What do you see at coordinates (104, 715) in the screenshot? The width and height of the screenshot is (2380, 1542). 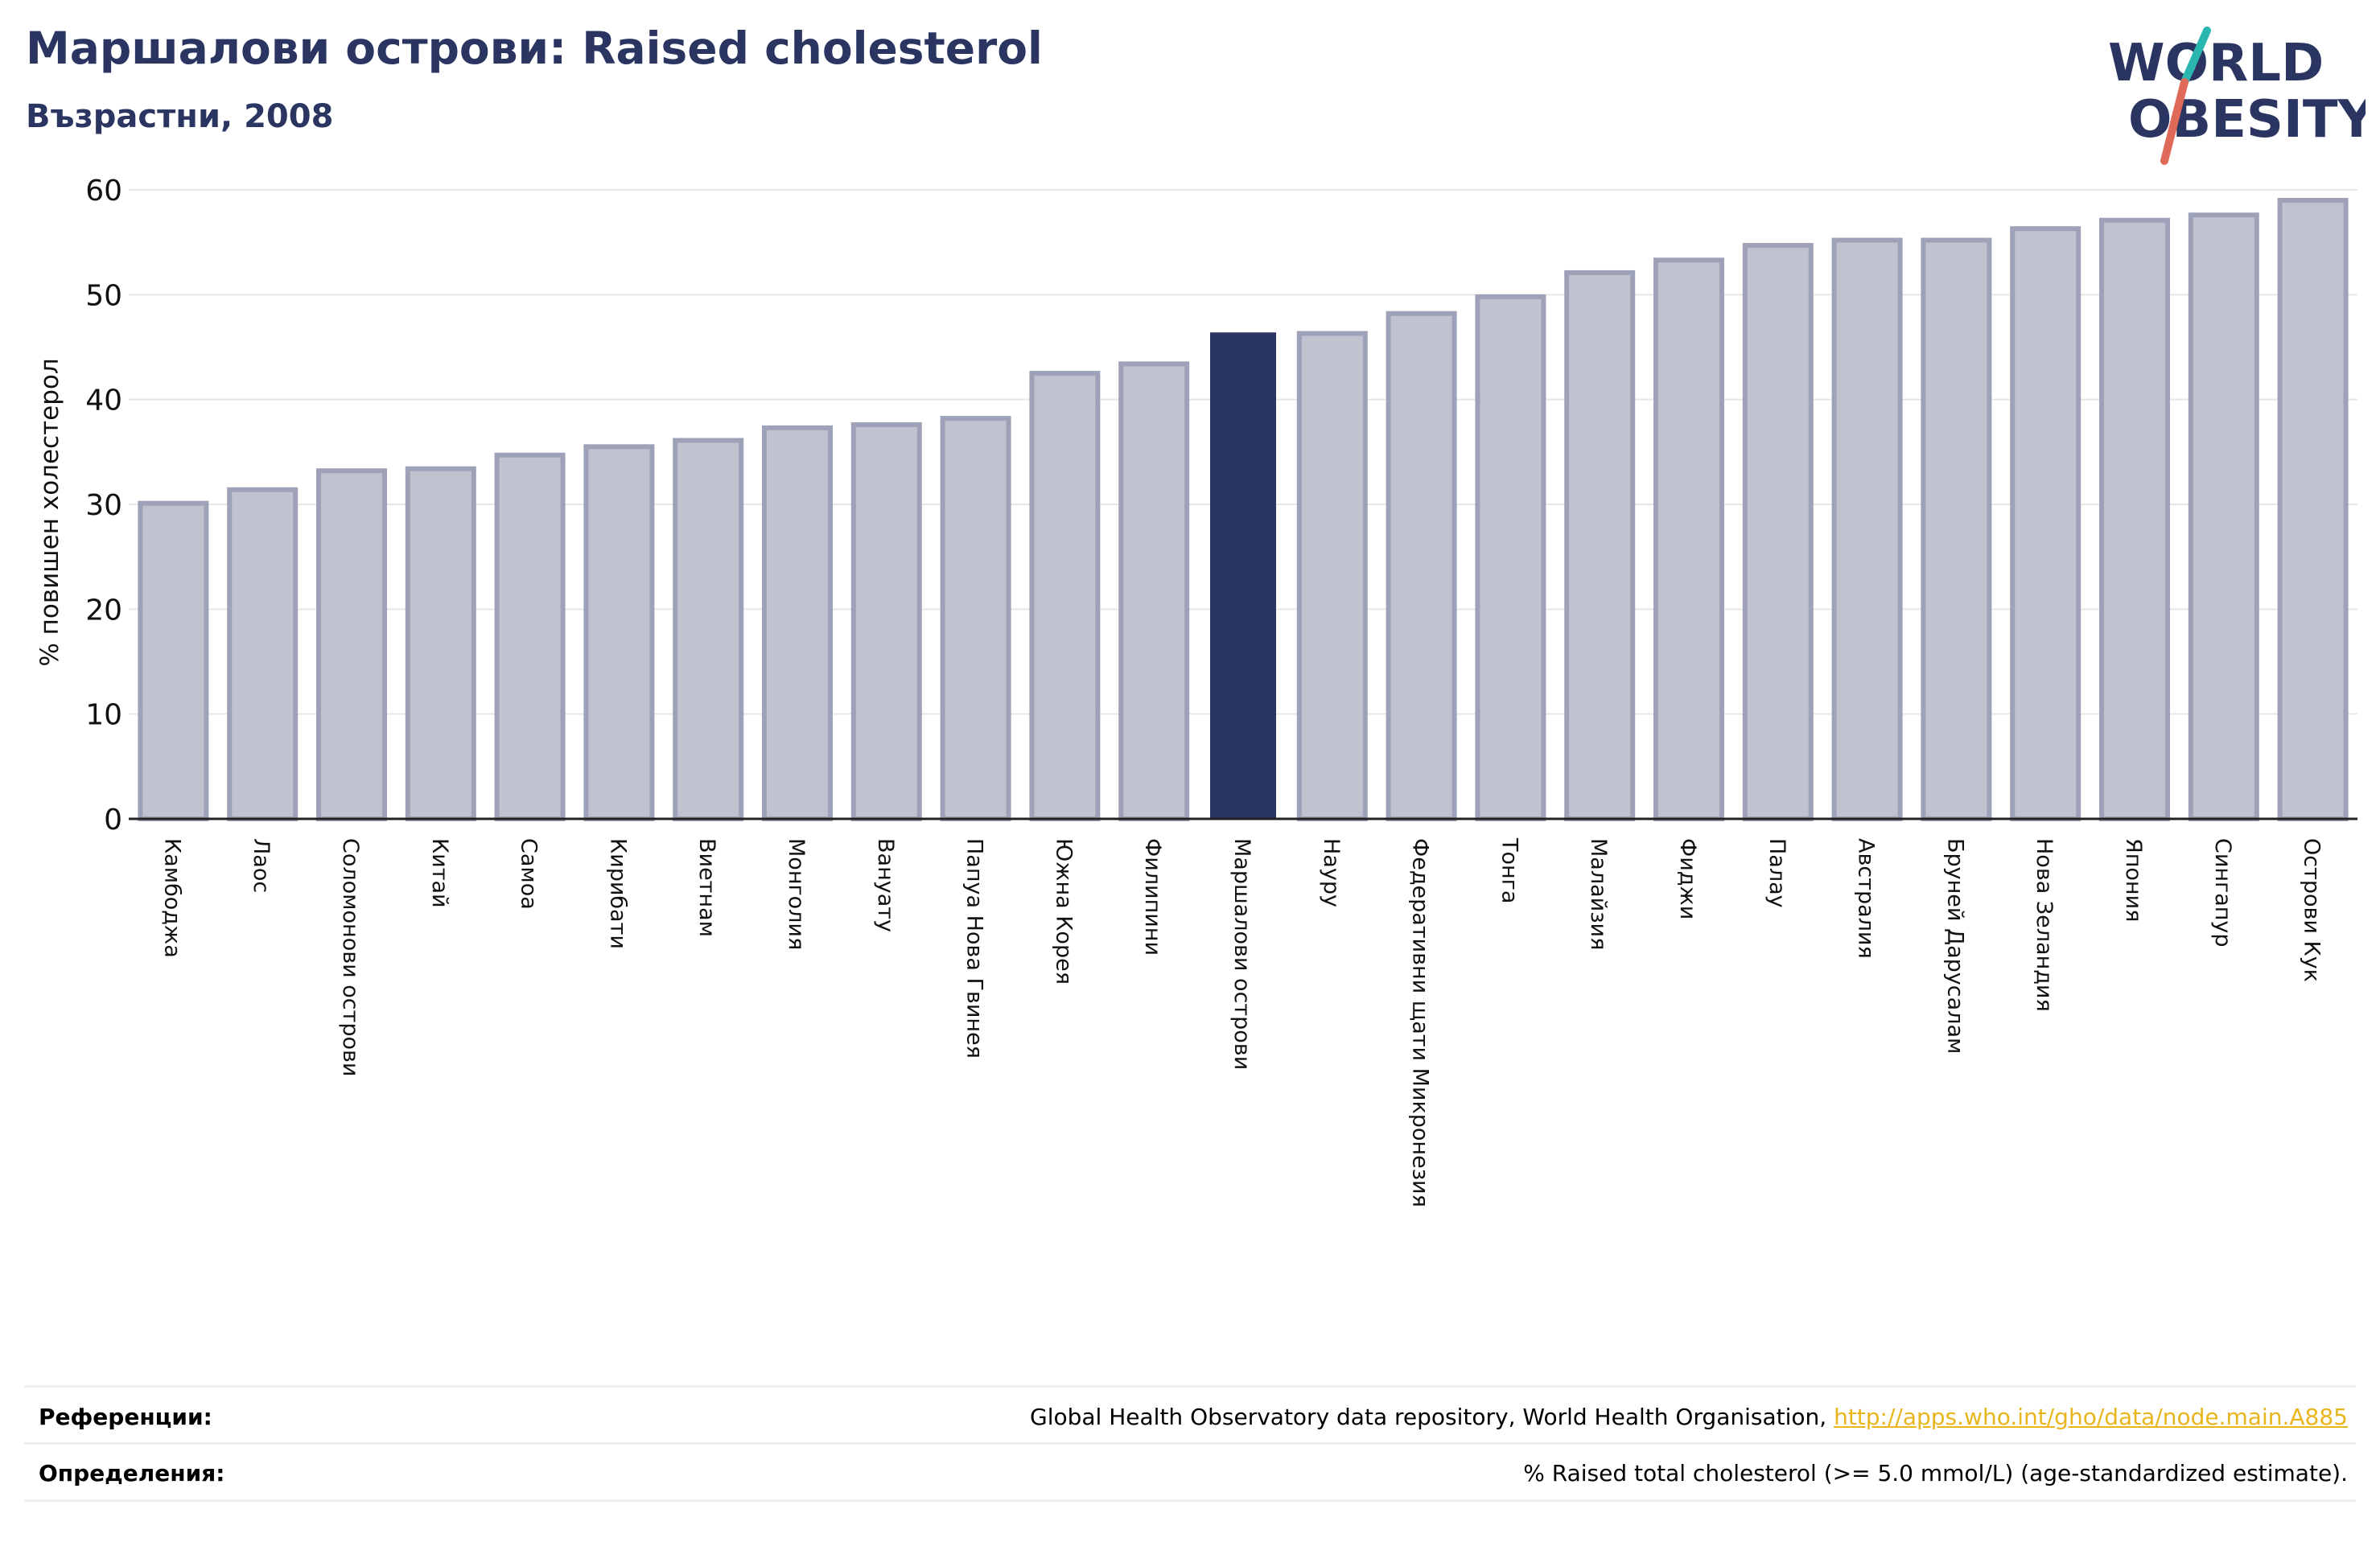 I see `y-tick-label: 10` at bounding box center [104, 715].